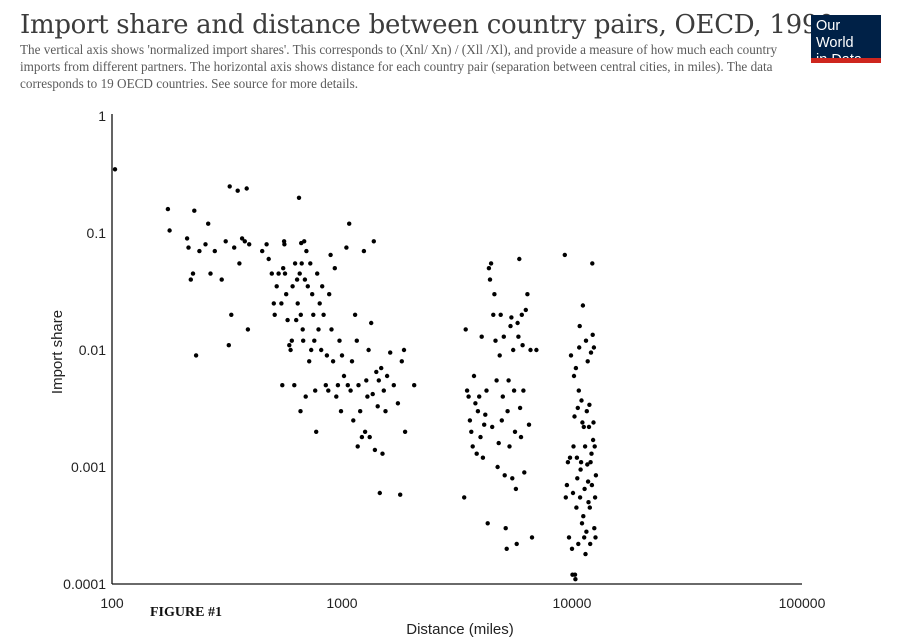 The width and height of the screenshot is (897, 641). What do you see at coordinates (84, 584) in the screenshot?
I see `y-tick-label: 0.0001` at bounding box center [84, 584].